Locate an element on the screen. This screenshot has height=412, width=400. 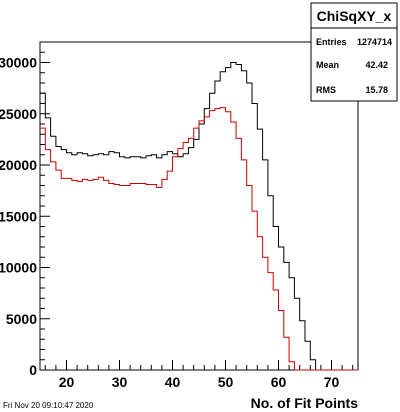
stats-title: ChiSqXY_x is located at coordinates (354, 16).